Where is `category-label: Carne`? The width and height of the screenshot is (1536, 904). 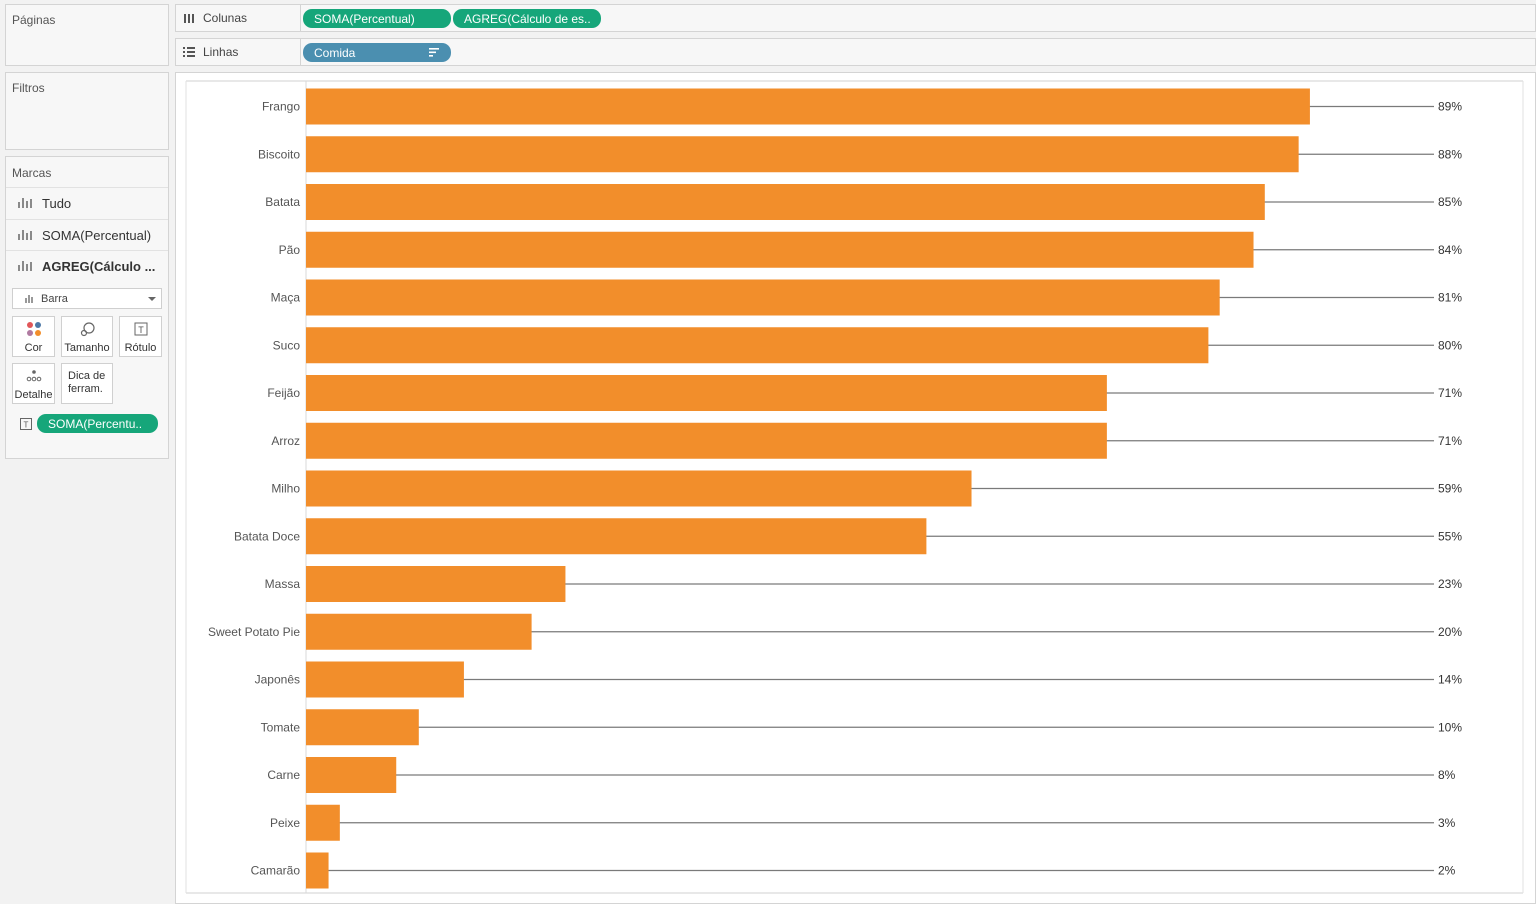
category-label: Carne is located at coordinates (283, 775).